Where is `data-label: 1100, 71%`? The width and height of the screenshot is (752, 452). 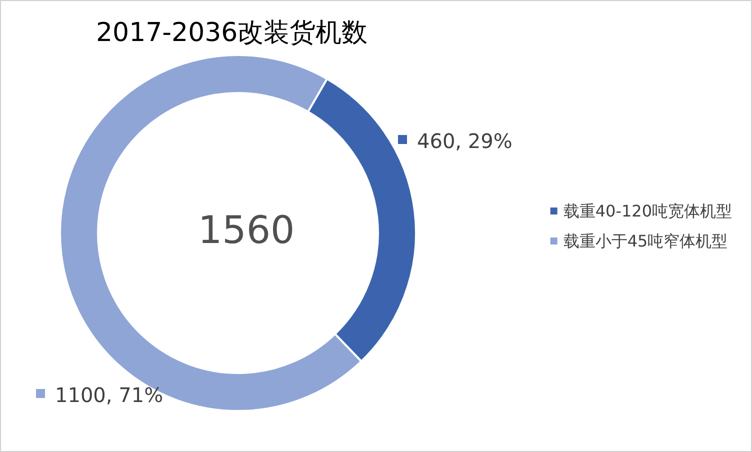
data-label: 1100, 71% is located at coordinates (109, 395).